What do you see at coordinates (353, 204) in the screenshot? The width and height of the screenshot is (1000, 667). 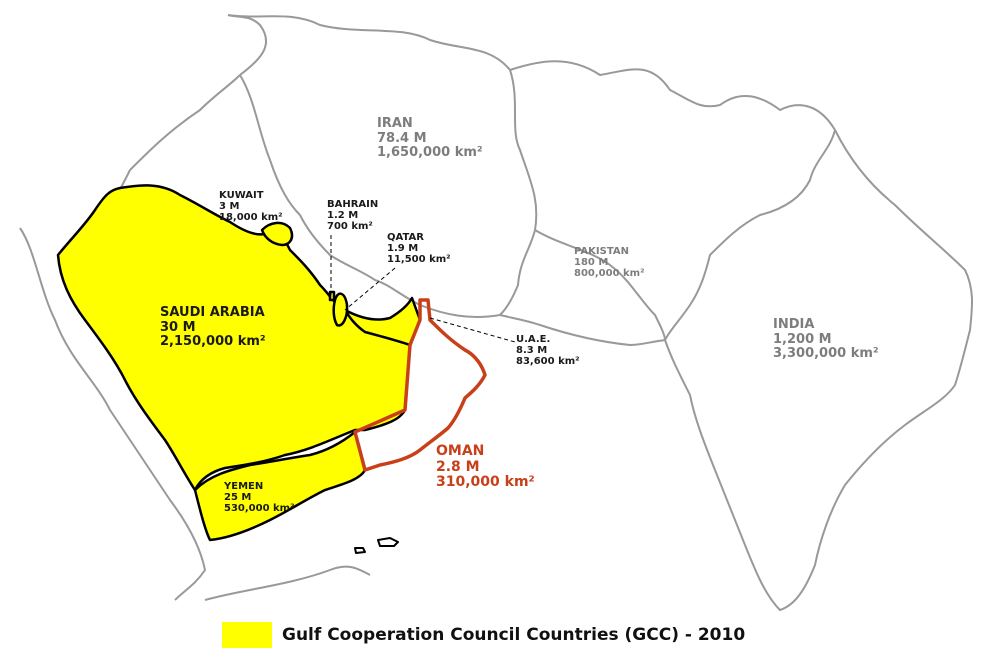 I see `bahrain-name: BAHRAIN` at bounding box center [353, 204].